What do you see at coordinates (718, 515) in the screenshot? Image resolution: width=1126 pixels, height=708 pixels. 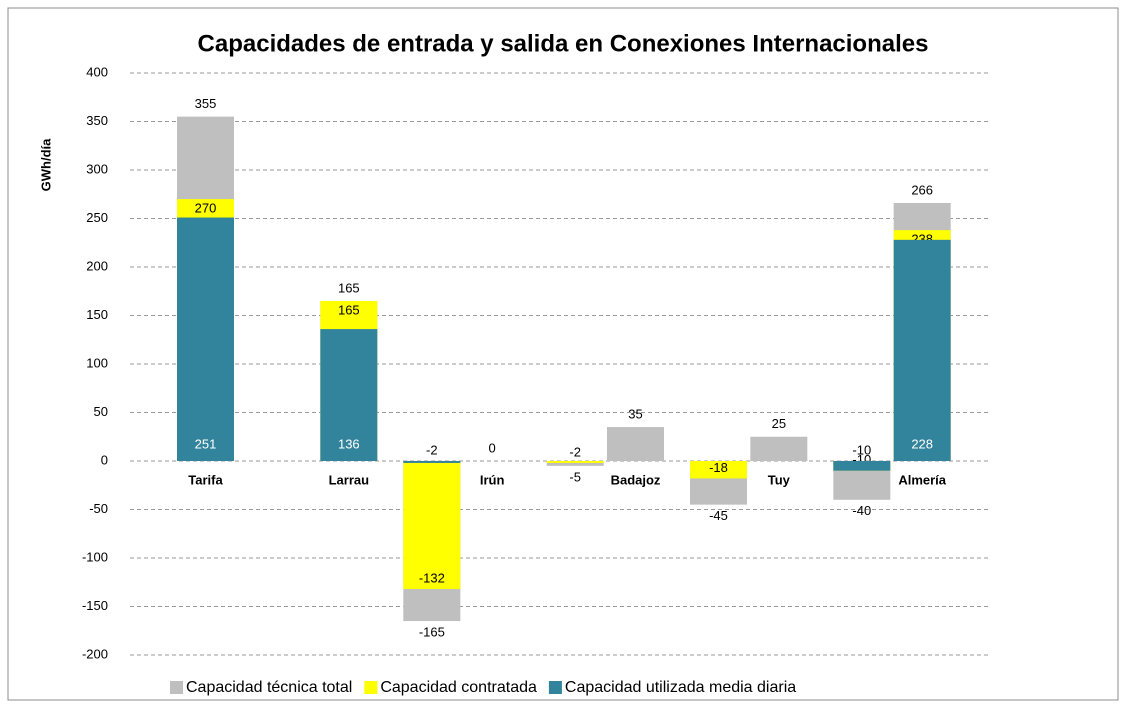 I see `data-label: -45` at bounding box center [718, 515].